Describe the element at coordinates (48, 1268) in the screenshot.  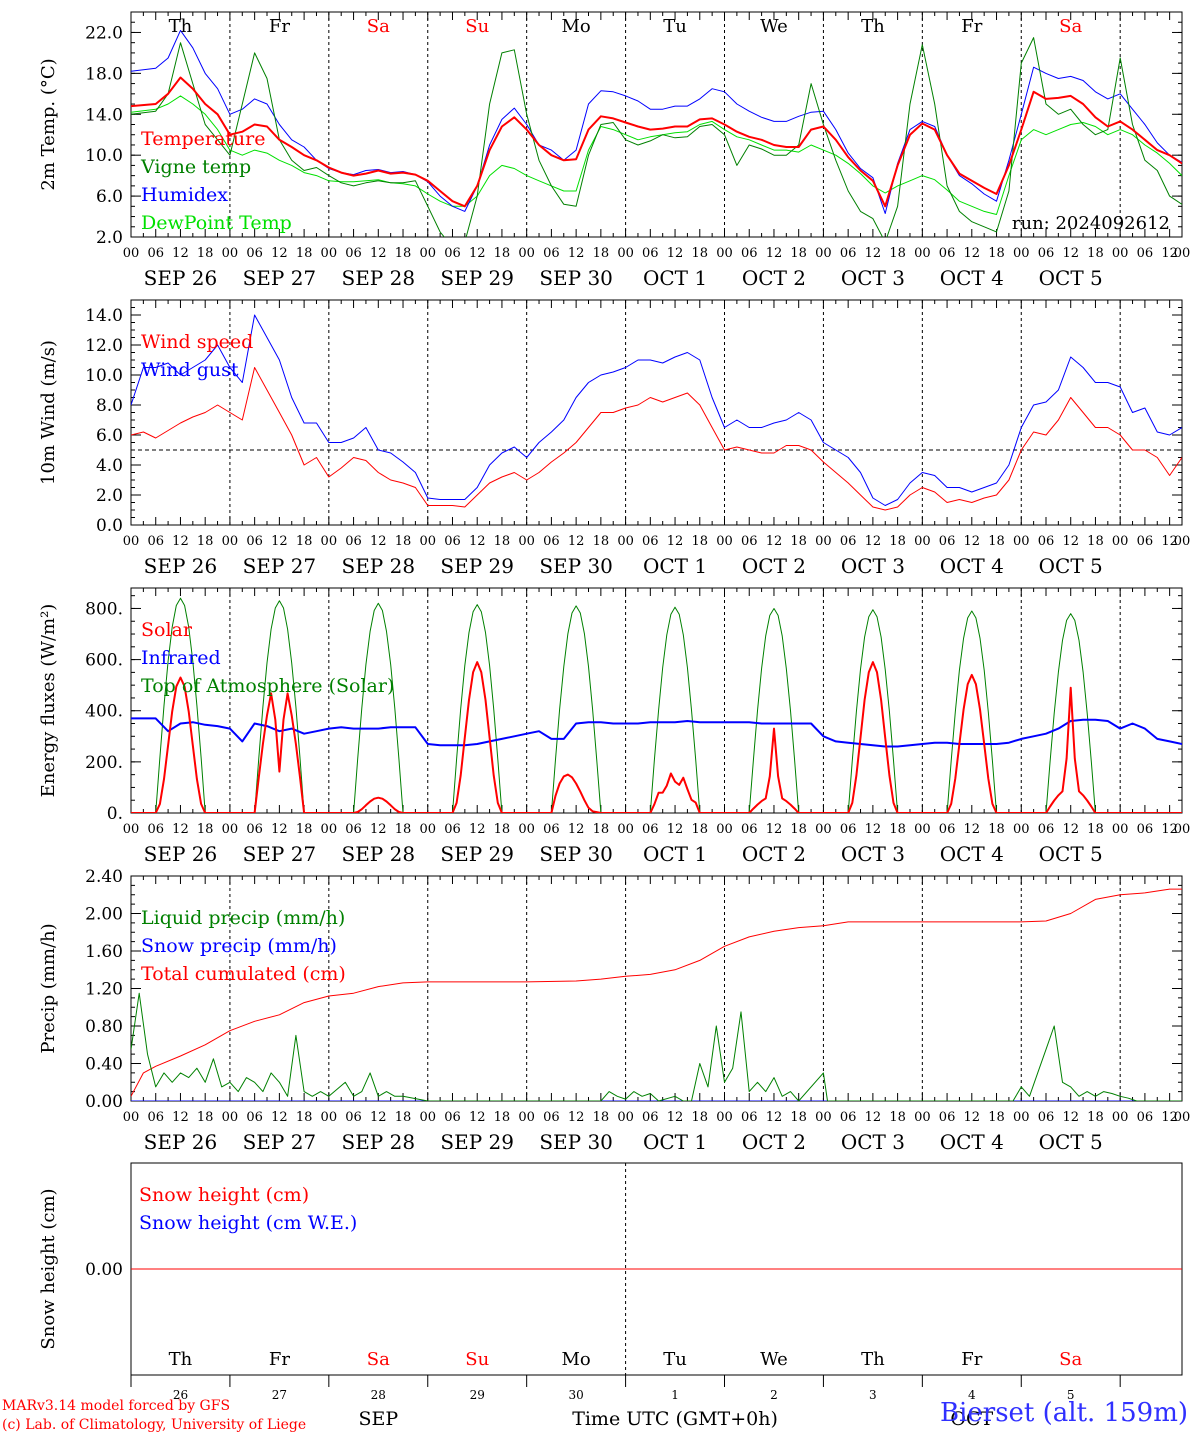
I see `y-axis-label: Snow height (cm)` at that location.